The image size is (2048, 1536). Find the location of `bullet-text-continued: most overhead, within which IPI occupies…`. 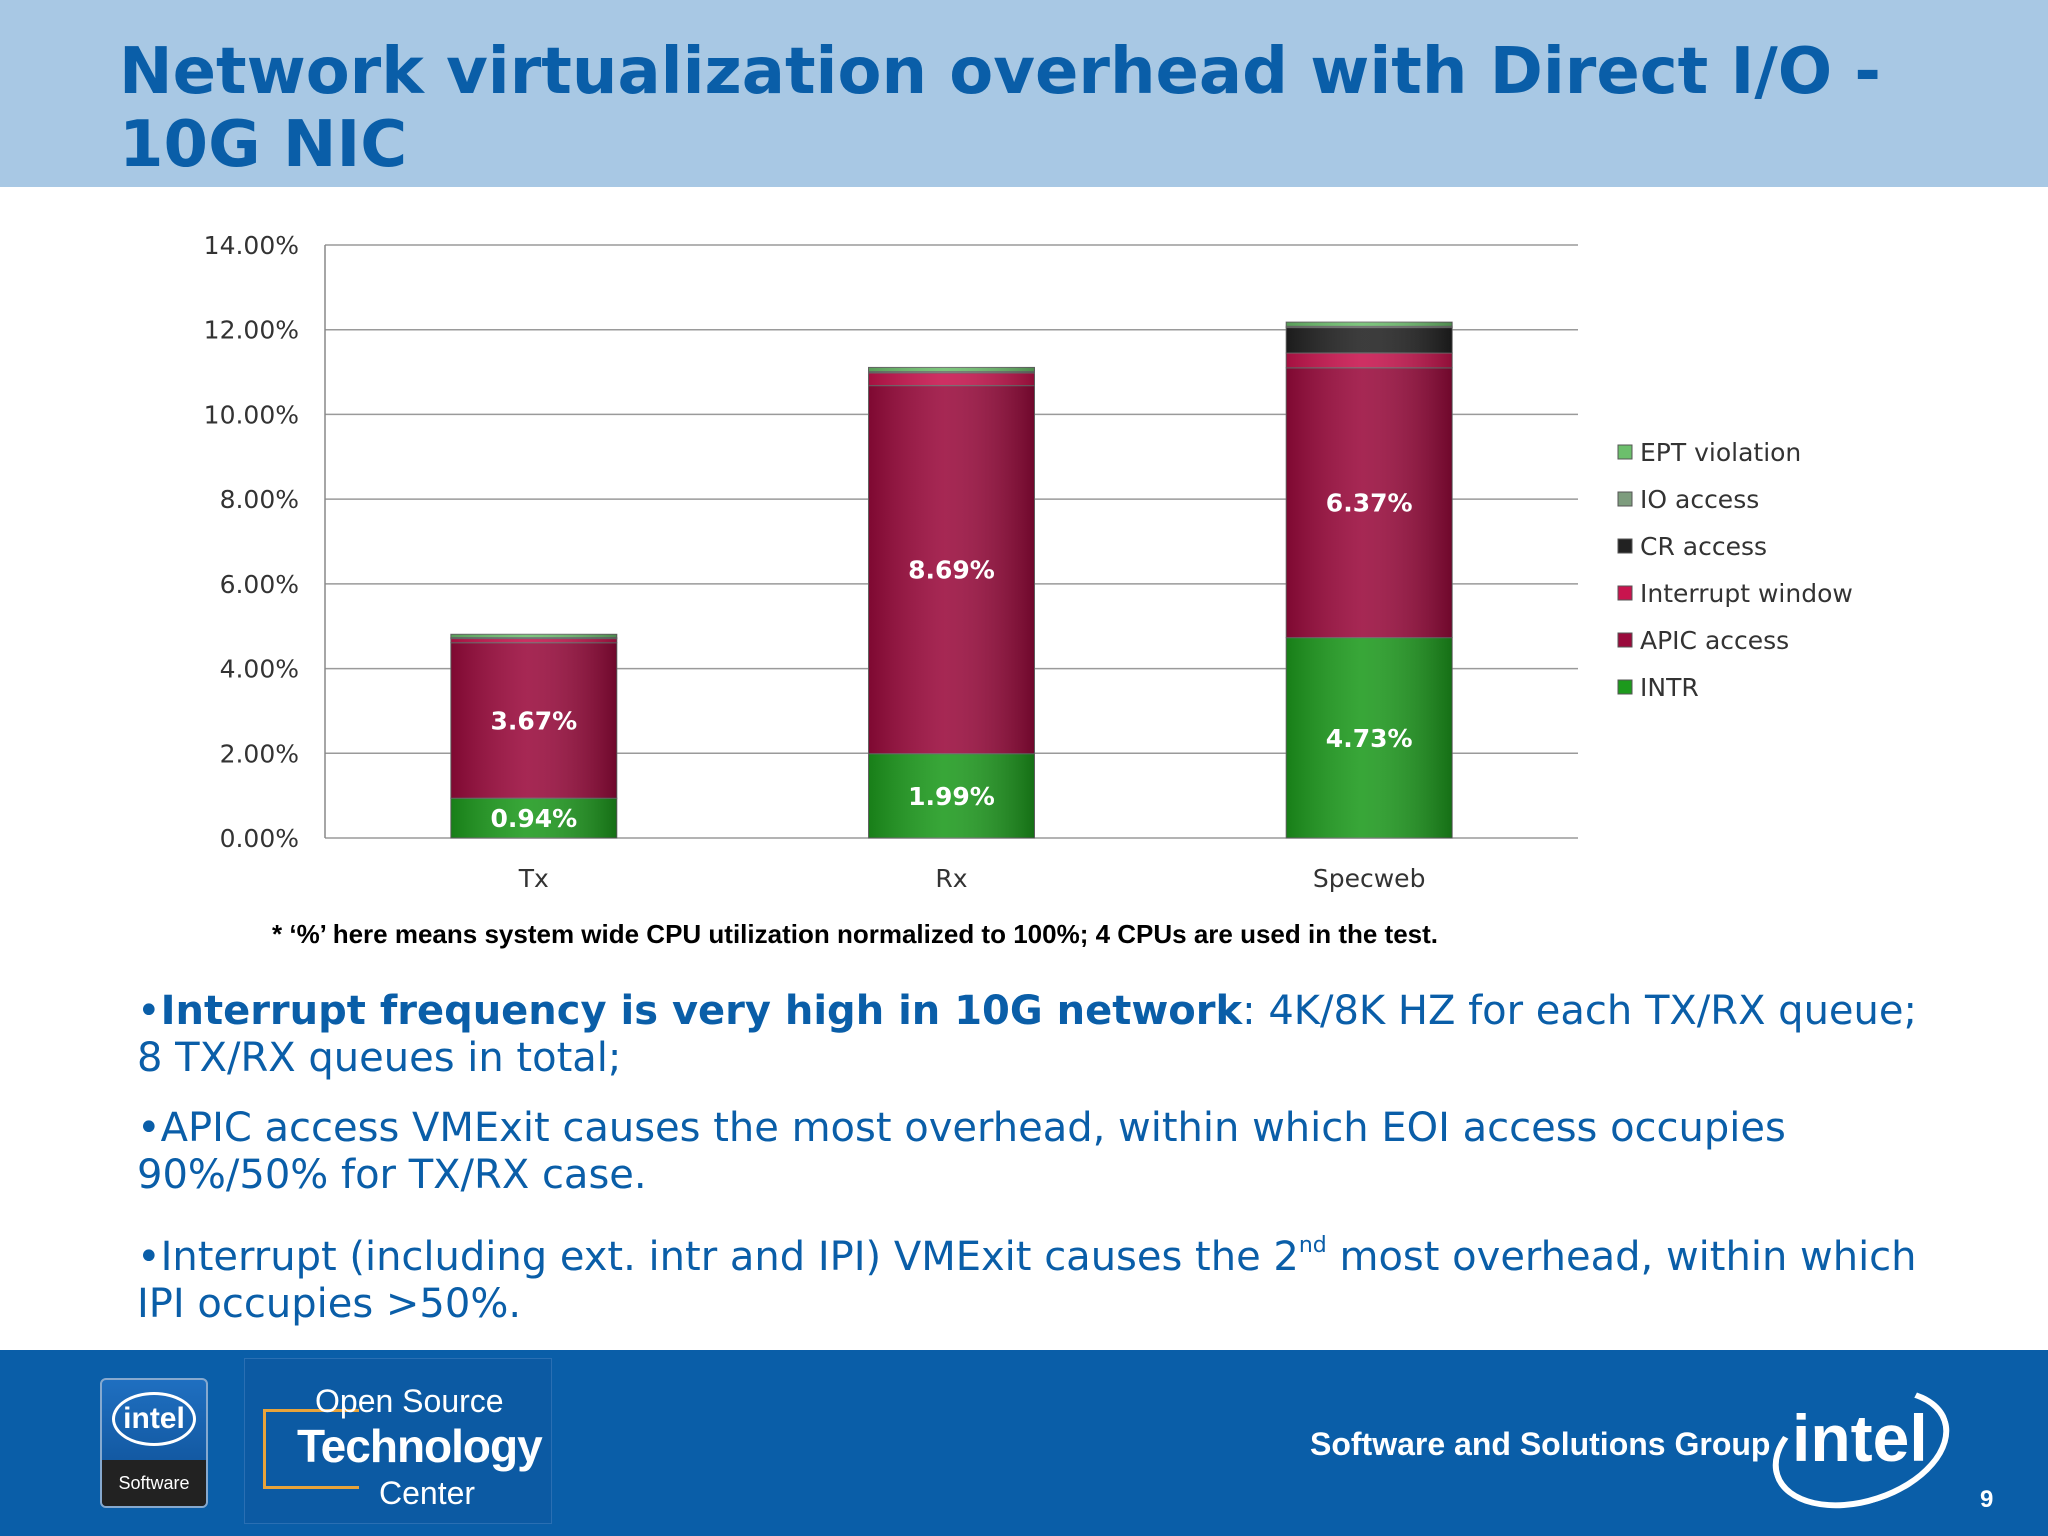

bullet-text-continued: most overhead, within which IPI occupies… is located at coordinates (1027, 1280).